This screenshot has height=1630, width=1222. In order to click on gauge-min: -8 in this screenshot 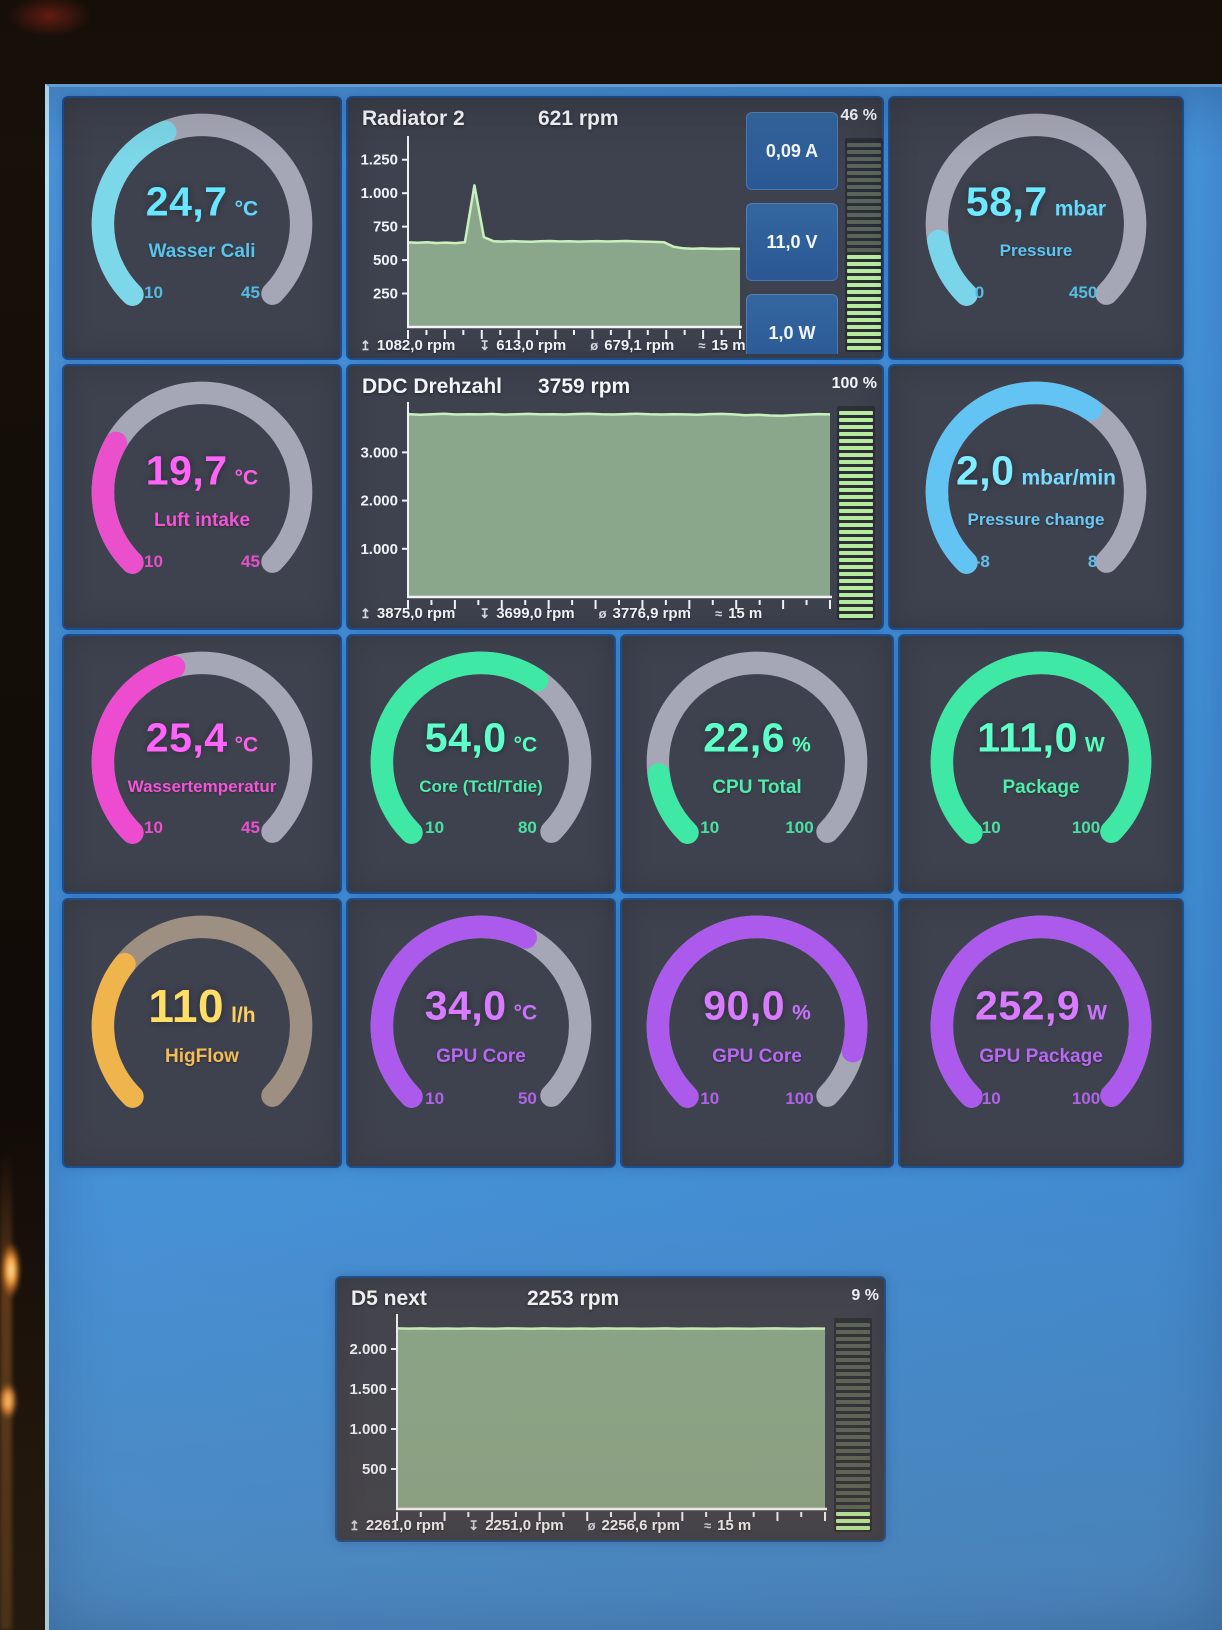, I will do `click(982, 562)`.